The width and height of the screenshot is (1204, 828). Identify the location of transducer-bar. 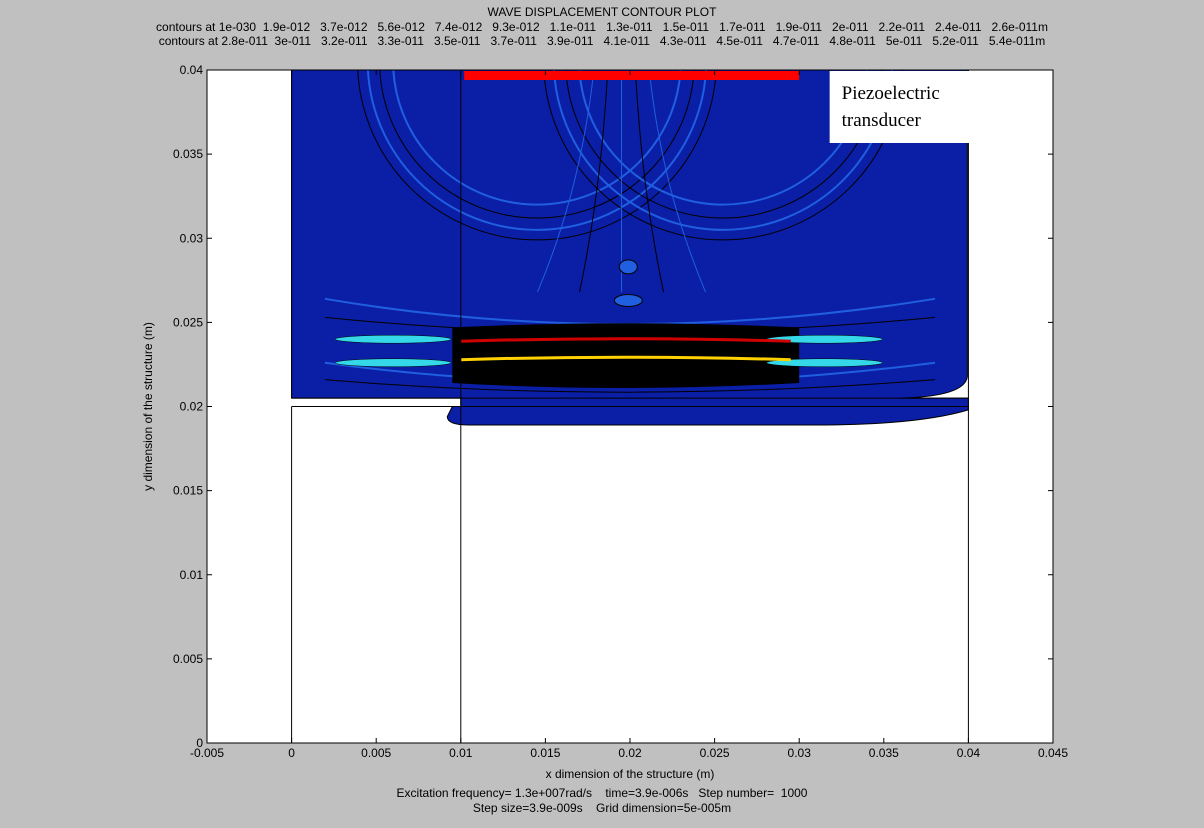
(632, 75).